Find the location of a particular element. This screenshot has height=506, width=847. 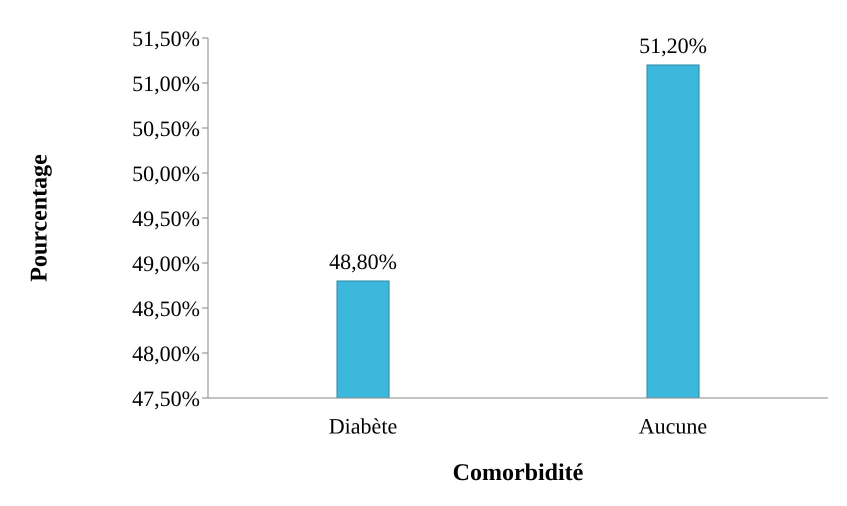

x-tick-label: Diabète is located at coordinates (363, 426).